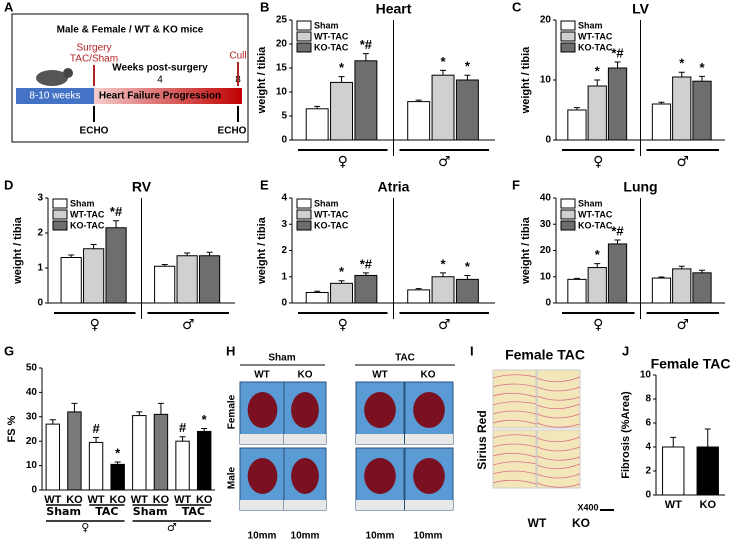  I want to click on histology-col: WT, so click(537, 523).